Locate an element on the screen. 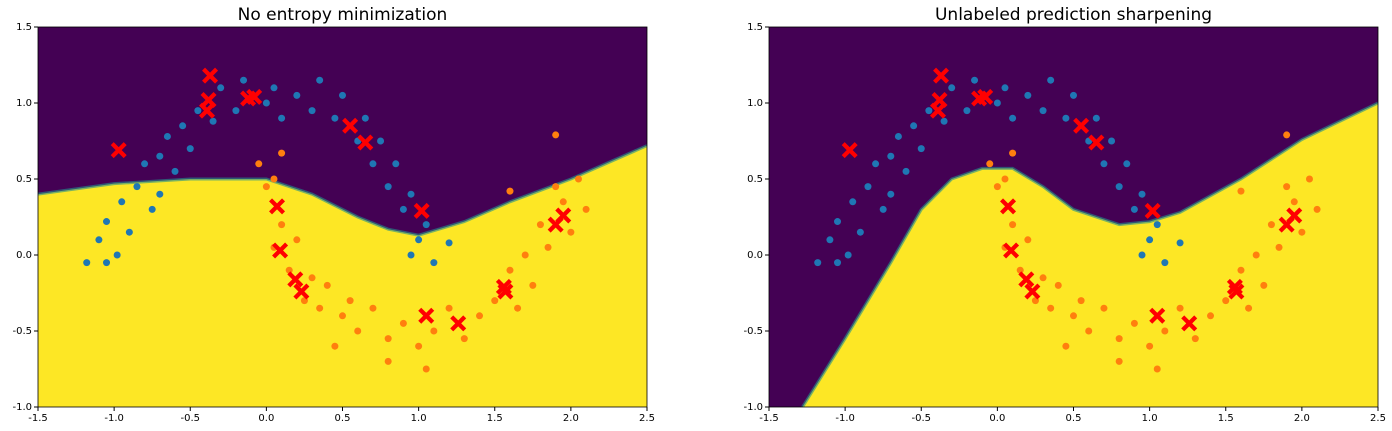  chart-title: No entropy minimization is located at coordinates (343, 15).